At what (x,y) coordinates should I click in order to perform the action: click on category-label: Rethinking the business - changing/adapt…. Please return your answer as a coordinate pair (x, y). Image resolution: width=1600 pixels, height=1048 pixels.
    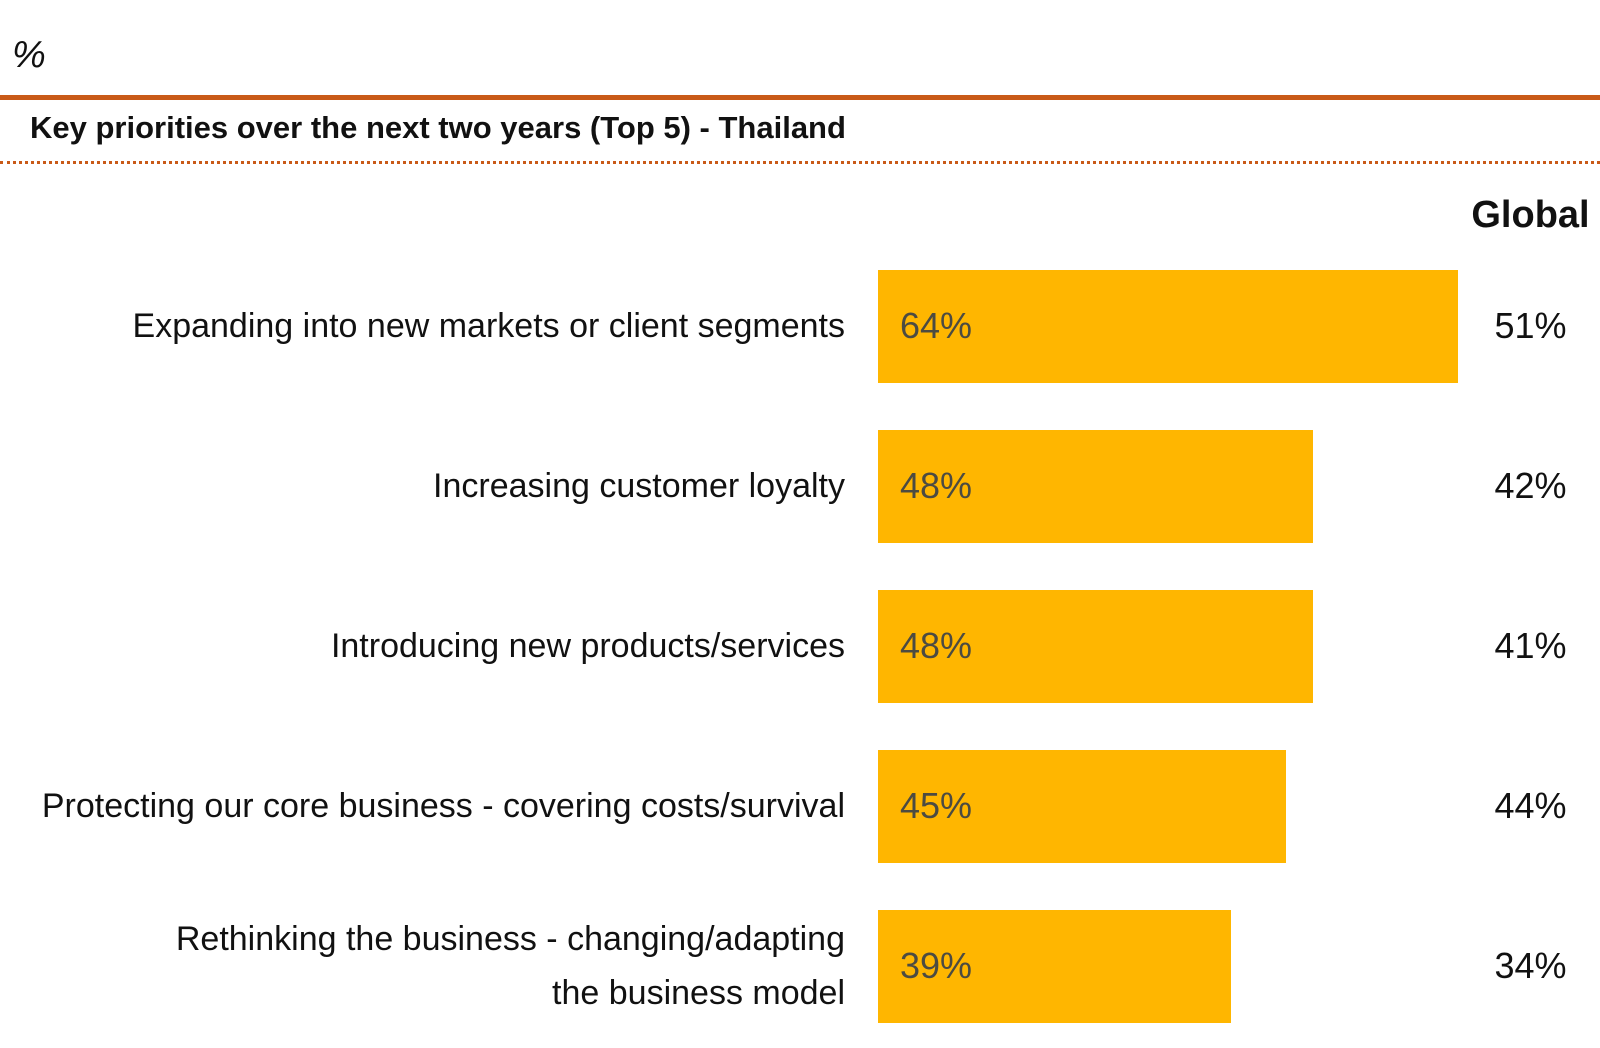
    Looking at the image, I should click on (510, 965).